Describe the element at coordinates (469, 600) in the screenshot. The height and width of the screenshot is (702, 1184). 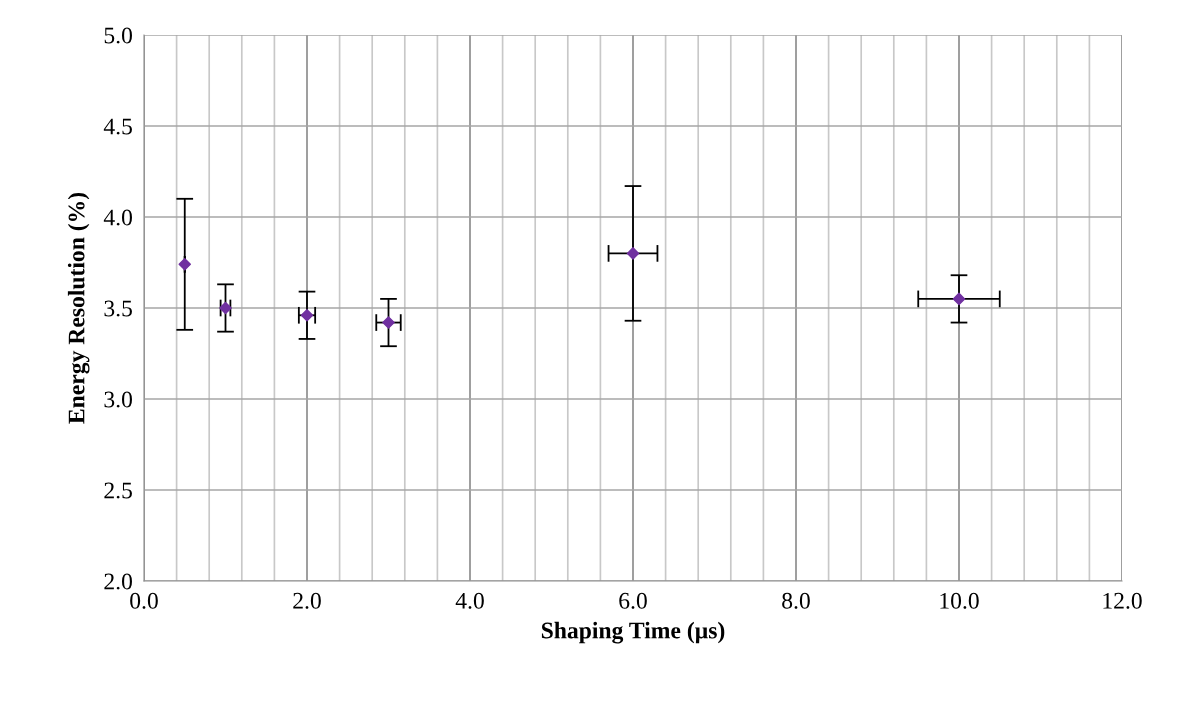
I see `x-tick-label: 4.0` at that location.